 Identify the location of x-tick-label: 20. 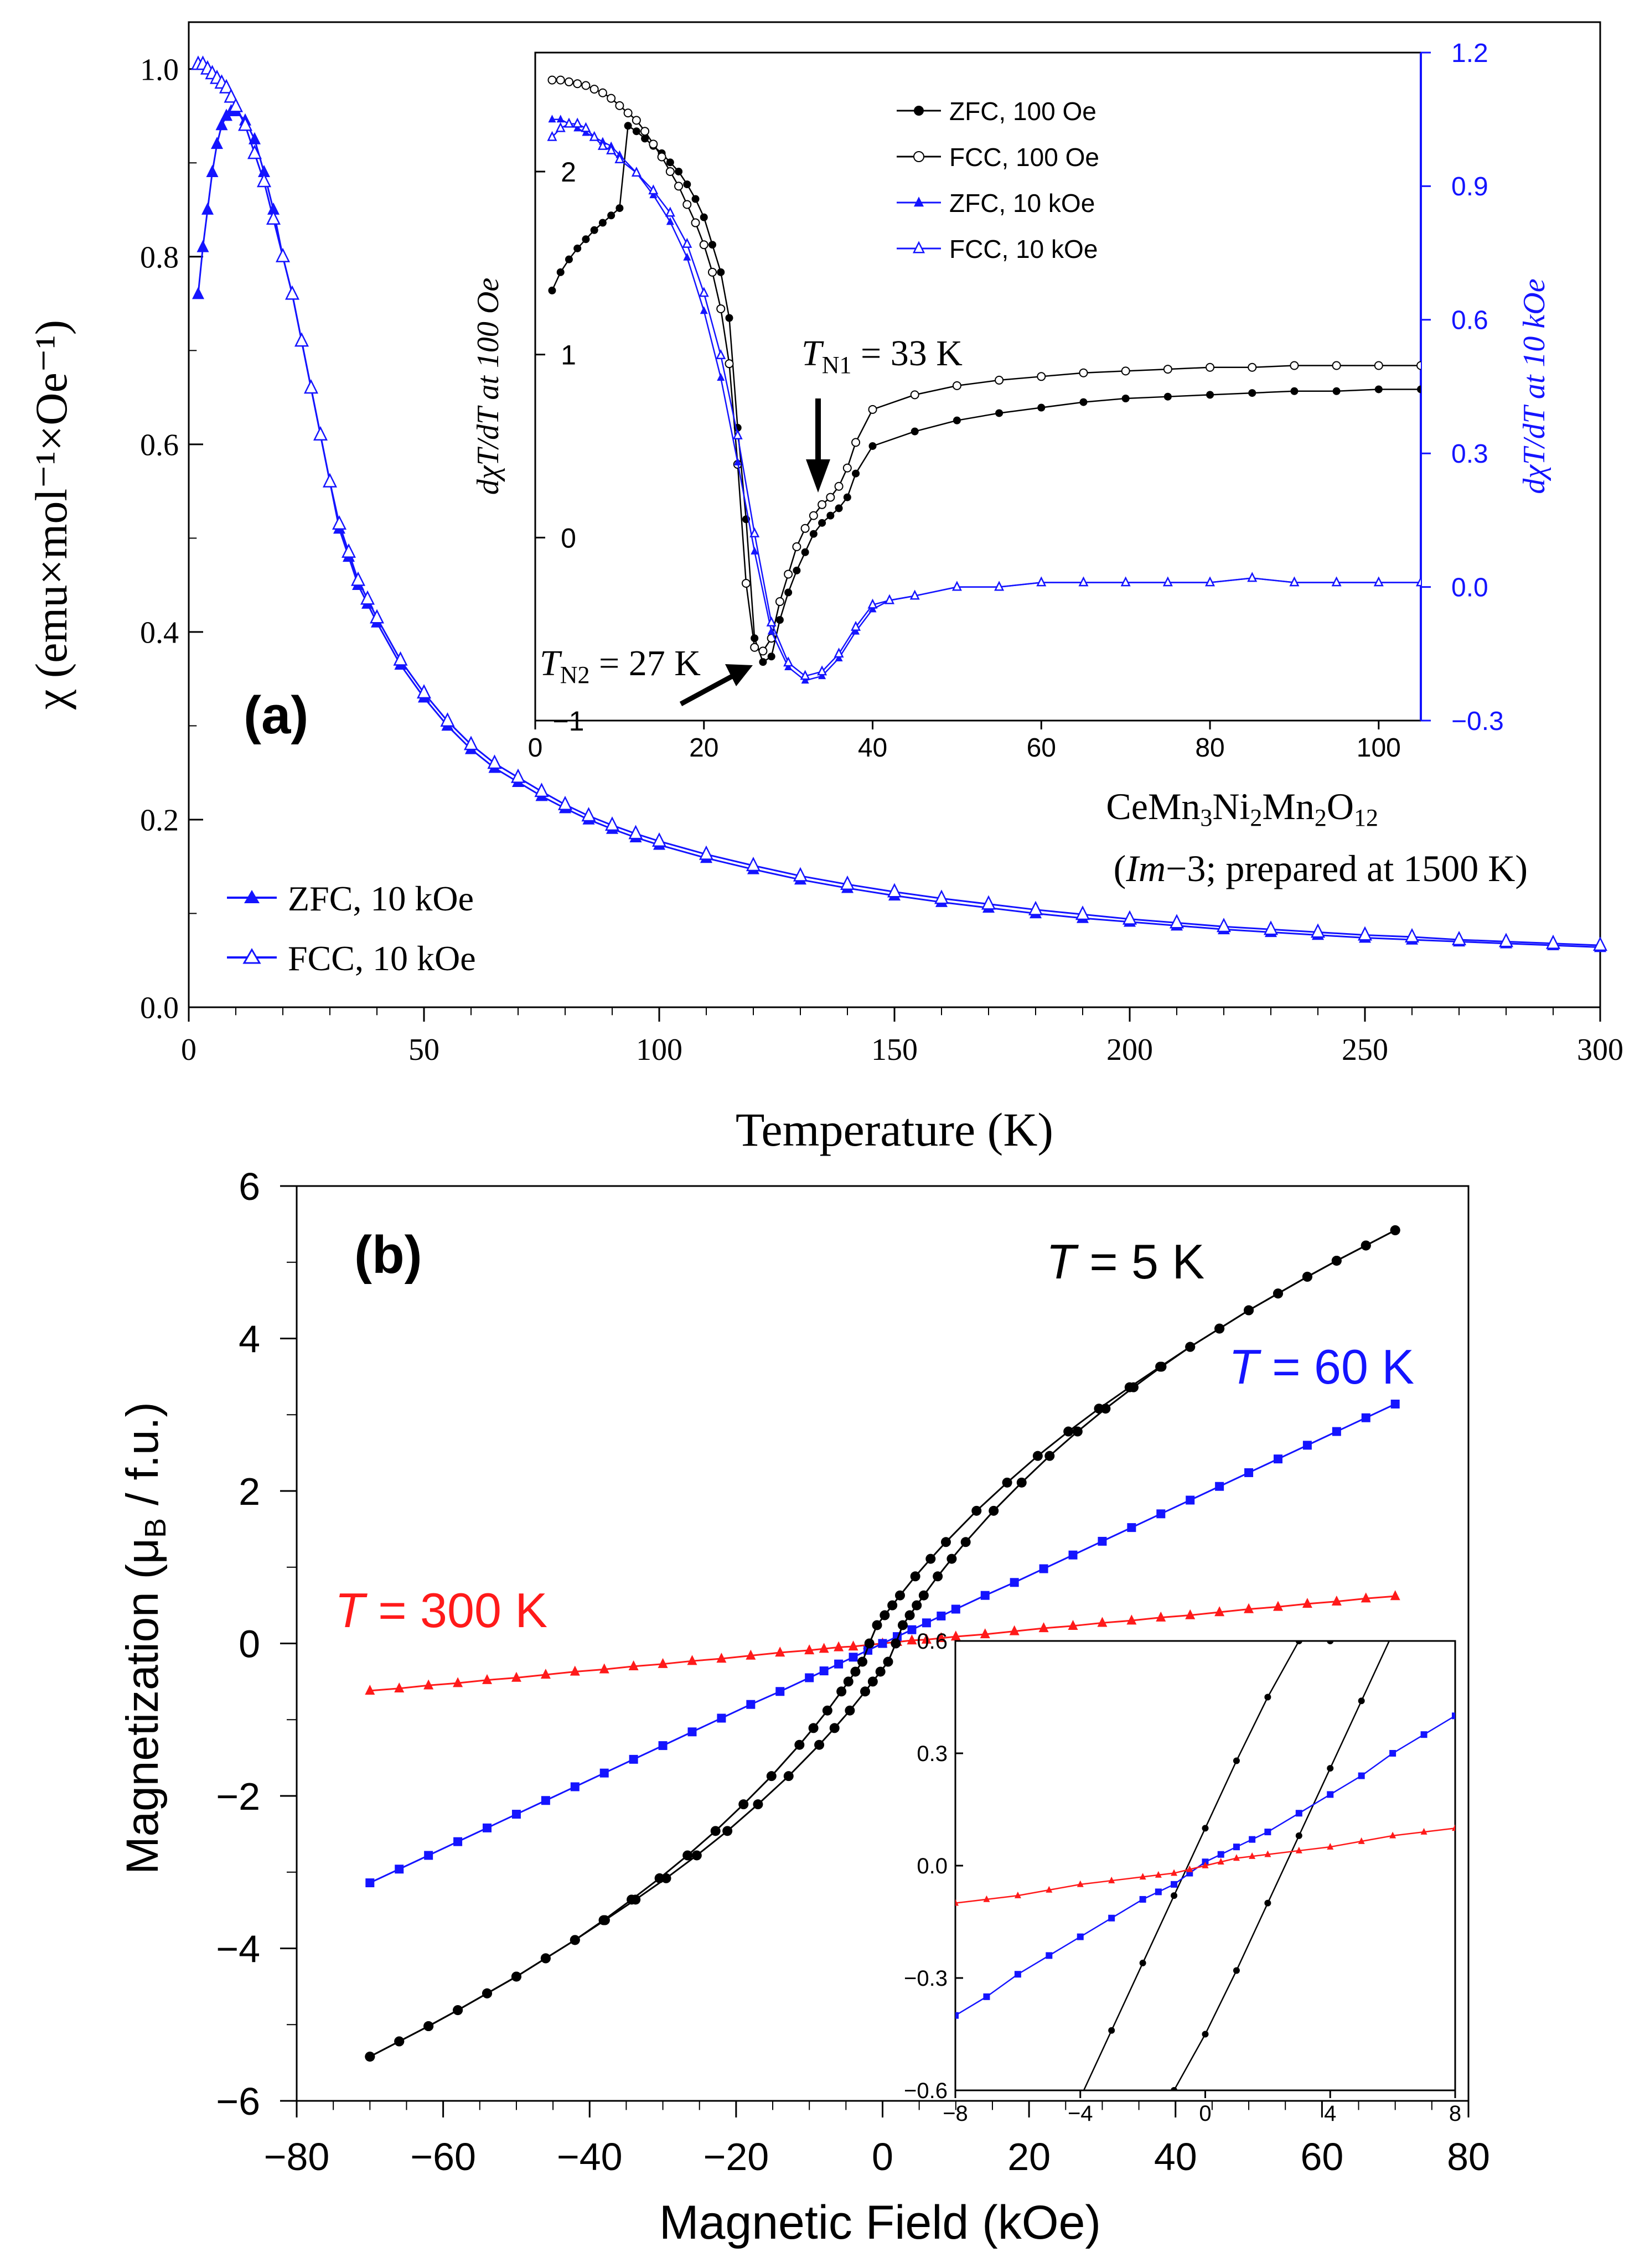
(704, 748).